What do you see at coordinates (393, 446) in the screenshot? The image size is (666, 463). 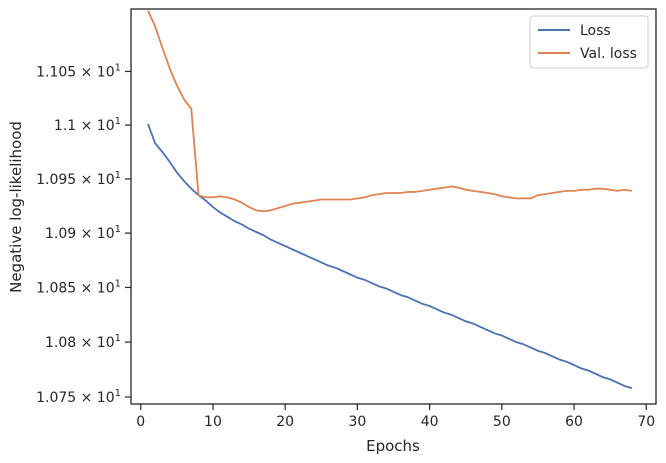 I see `x-axis-label: Epochs` at bounding box center [393, 446].